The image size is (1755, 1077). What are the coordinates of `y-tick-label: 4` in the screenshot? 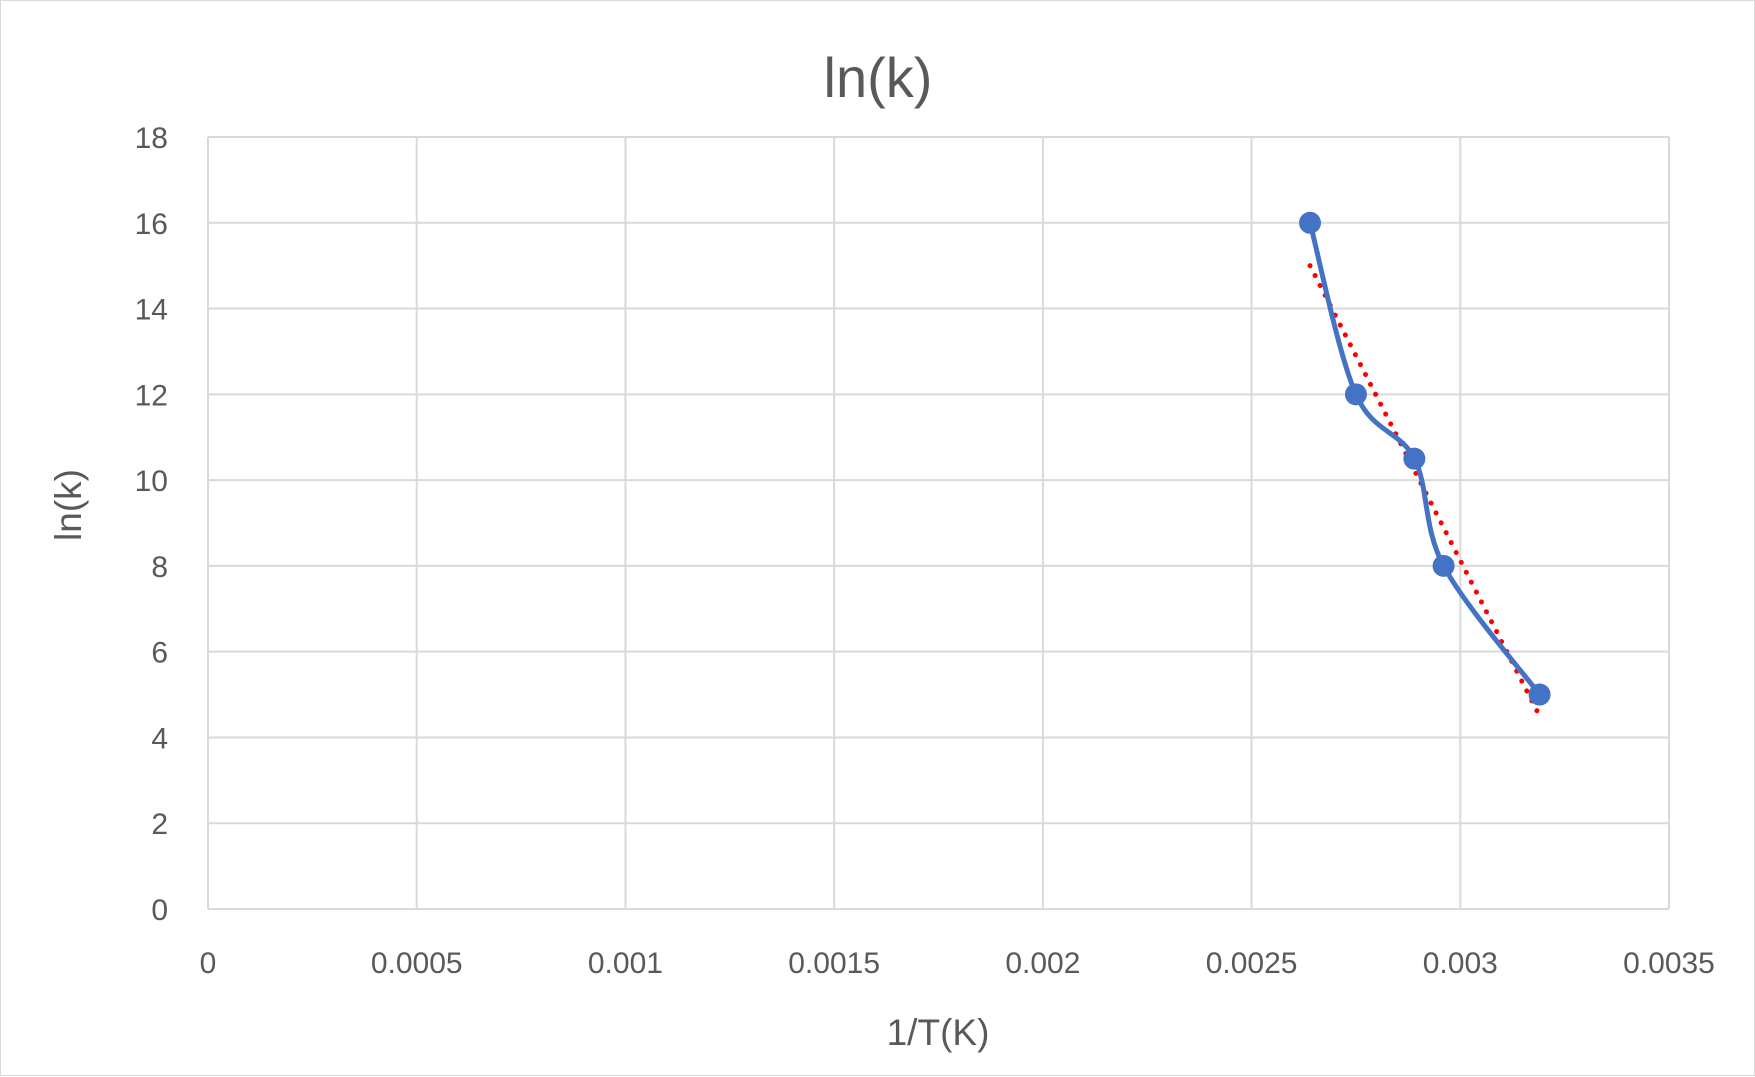 It's located at (159, 738).